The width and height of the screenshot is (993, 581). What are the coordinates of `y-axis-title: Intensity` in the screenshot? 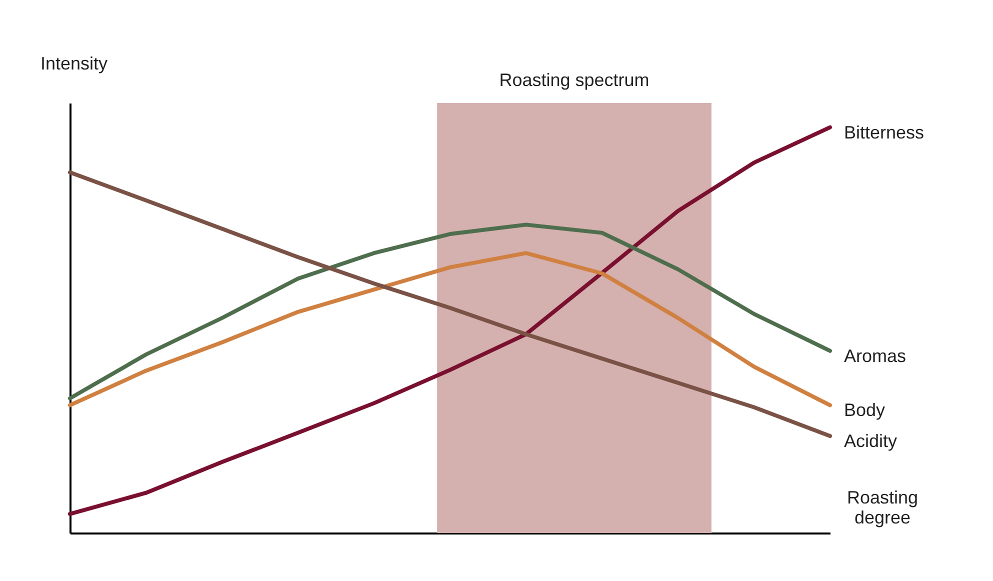 It's located at (74, 64).